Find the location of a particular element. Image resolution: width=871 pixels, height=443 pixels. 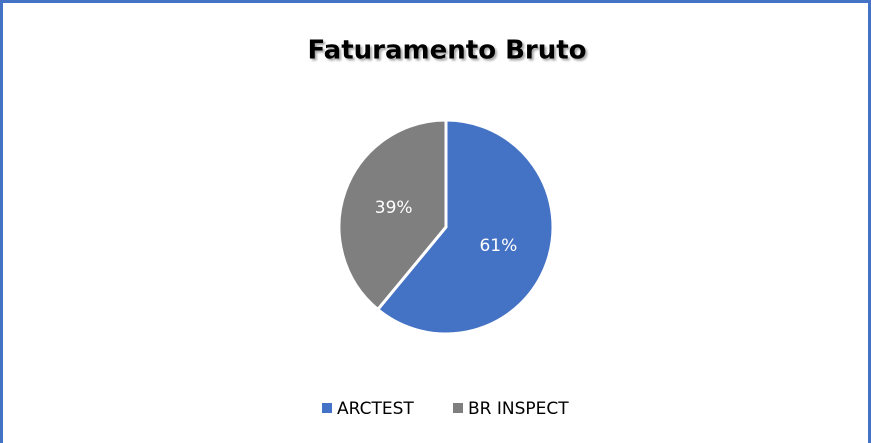

legend-label: BR INSPECT is located at coordinates (518, 409).